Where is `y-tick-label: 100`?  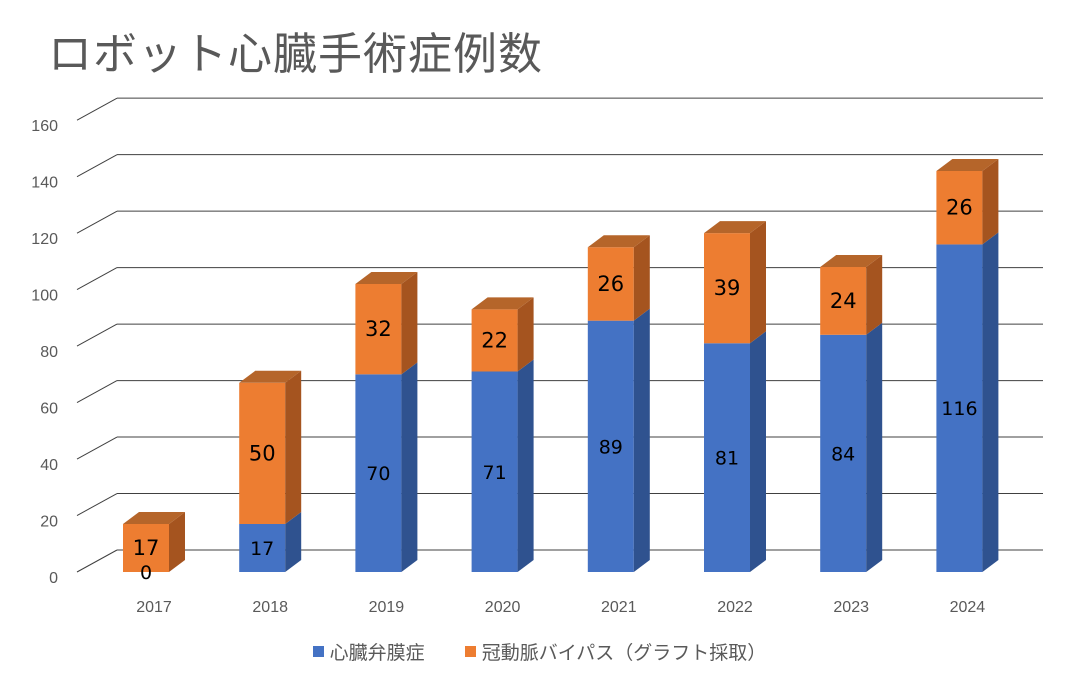
y-tick-label: 100 is located at coordinates (44, 296).